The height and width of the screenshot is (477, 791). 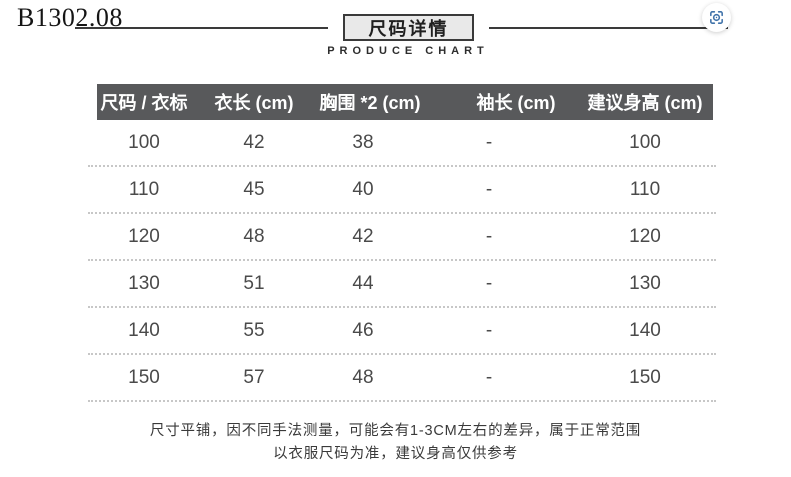 I want to click on header-cell-height: 建议身高 (cm), so click(x=645, y=103).